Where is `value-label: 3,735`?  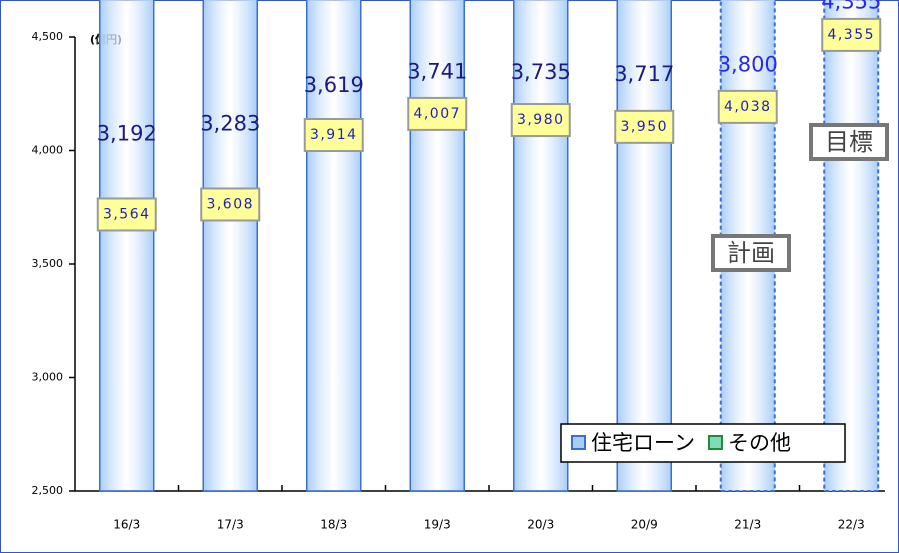 value-label: 3,735 is located at coordinates (541, 72).